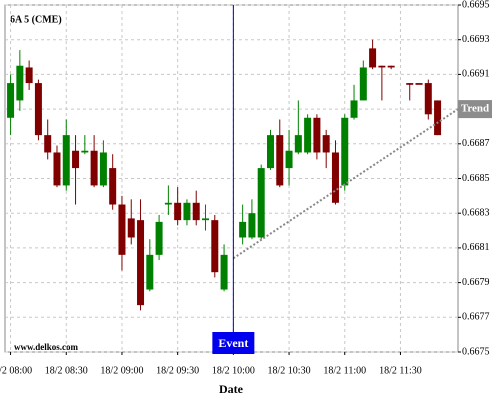 This screenshot has width=500, height=400. I want to click on trend-label-box, so click(475, 109).